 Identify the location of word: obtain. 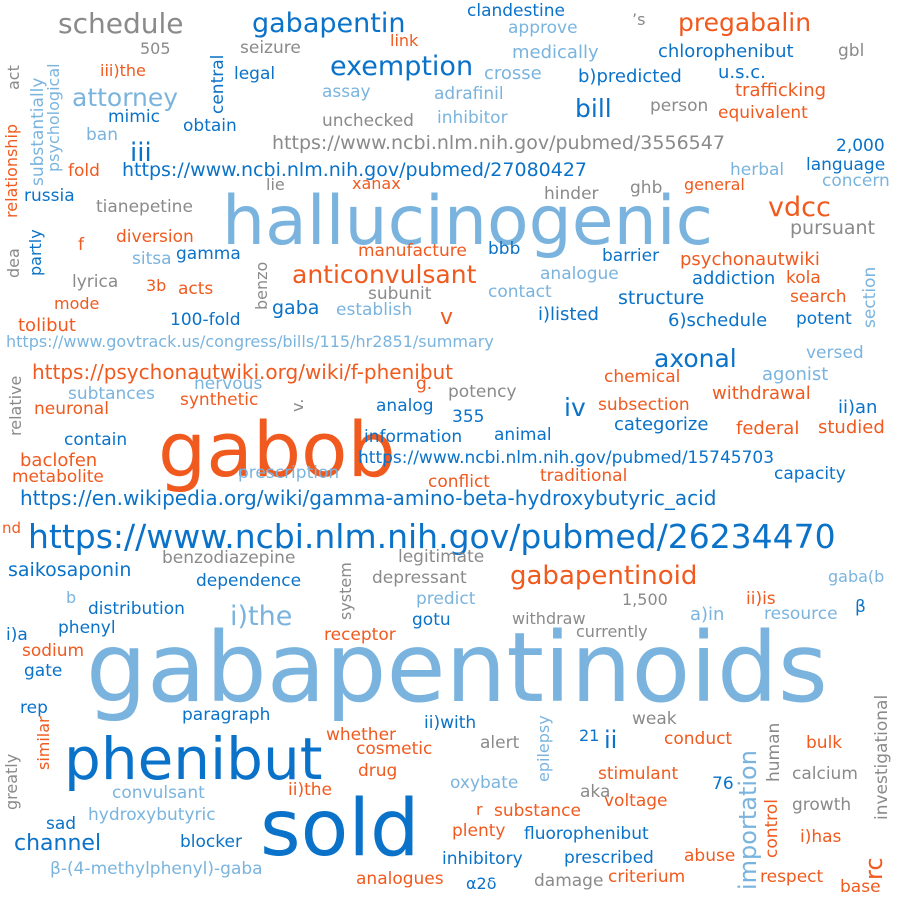
(210, 126).